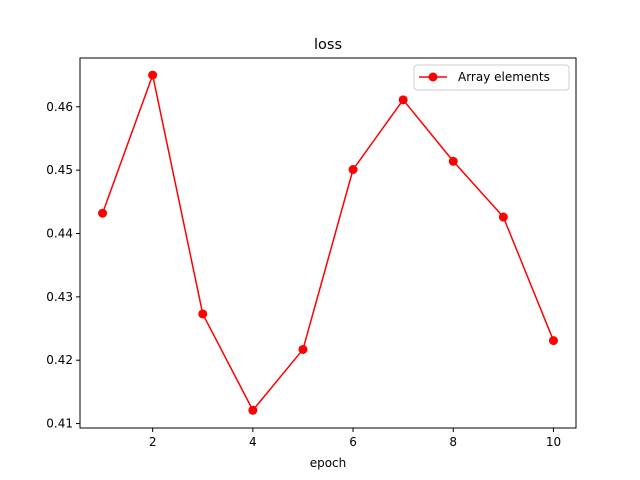  I want to click on legend-box, so click(491, 77).